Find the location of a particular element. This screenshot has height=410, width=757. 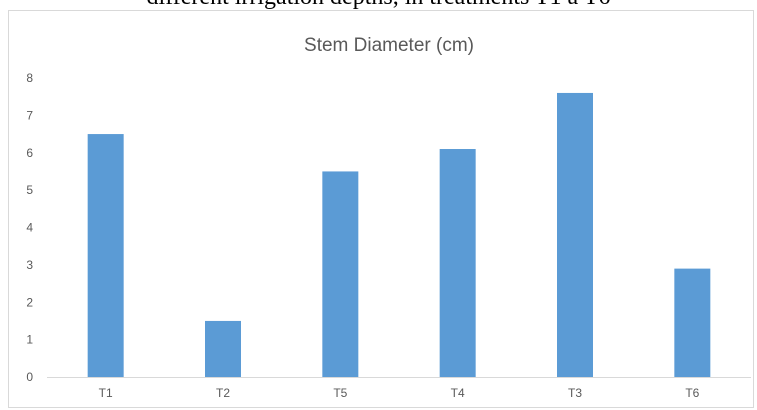

y-axis-labels: 0 1 2 3 4 5 6 7 8 is located at coordinates (29, 227).